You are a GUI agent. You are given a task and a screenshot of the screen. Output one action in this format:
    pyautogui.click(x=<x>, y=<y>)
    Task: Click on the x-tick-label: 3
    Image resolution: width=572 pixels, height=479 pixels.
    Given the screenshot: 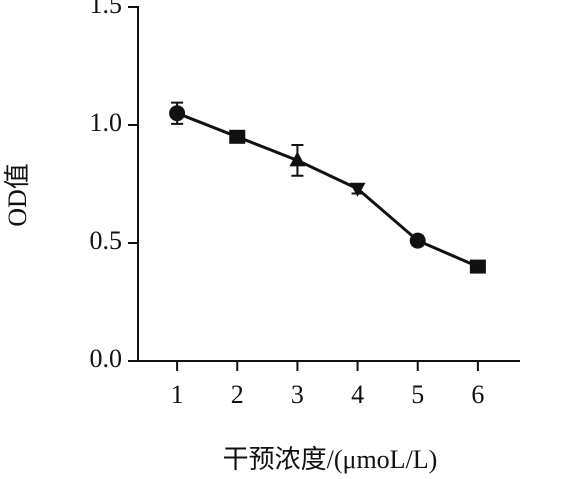 What is the action you would take?
    pyautogui.click(x=297, y=394)
    